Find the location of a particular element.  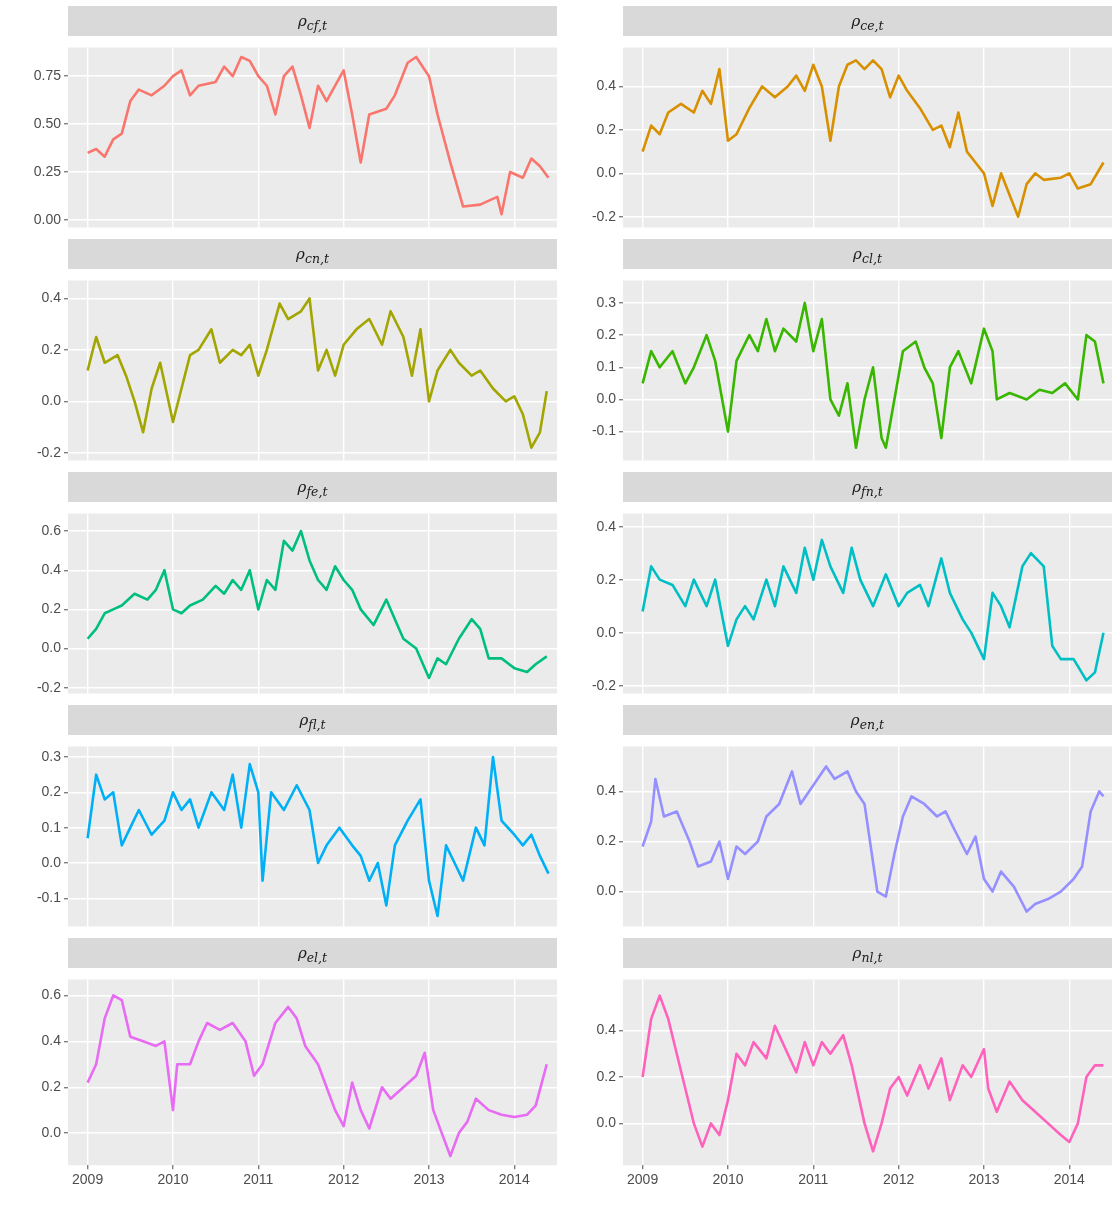

chart-title: ρ$_{el,t}$ is located at coordinates (312, 953).